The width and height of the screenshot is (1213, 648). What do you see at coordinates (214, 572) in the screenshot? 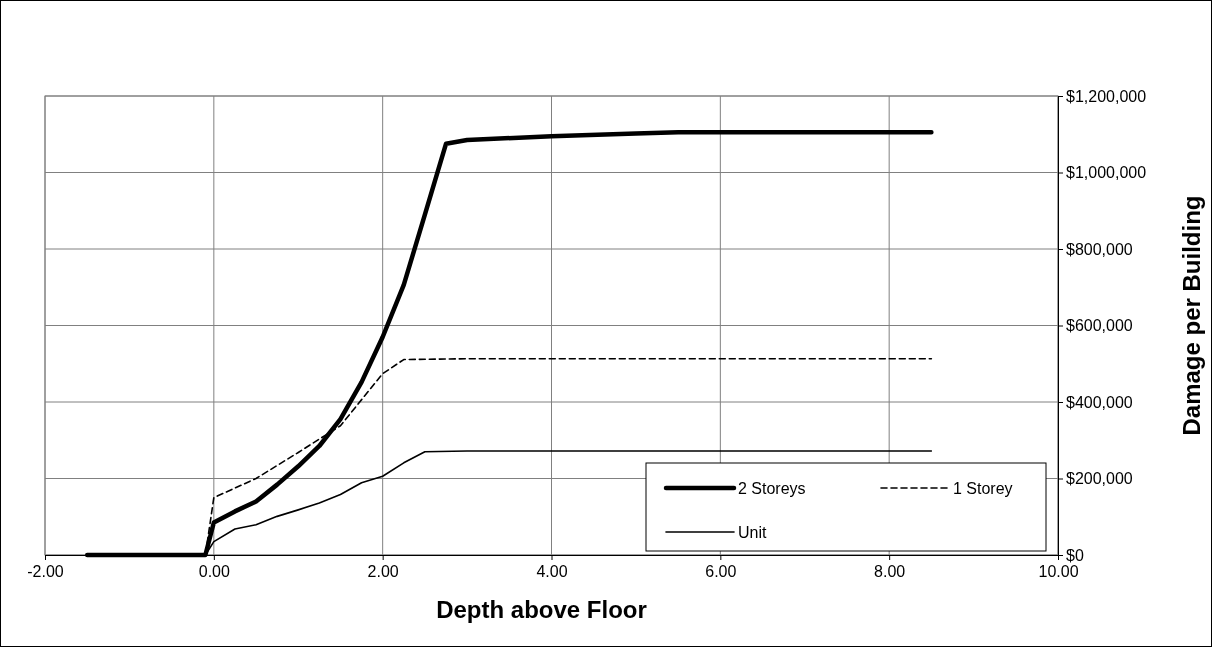
I see `x-tick-label: 0.00` at bounding box center [214, 572].